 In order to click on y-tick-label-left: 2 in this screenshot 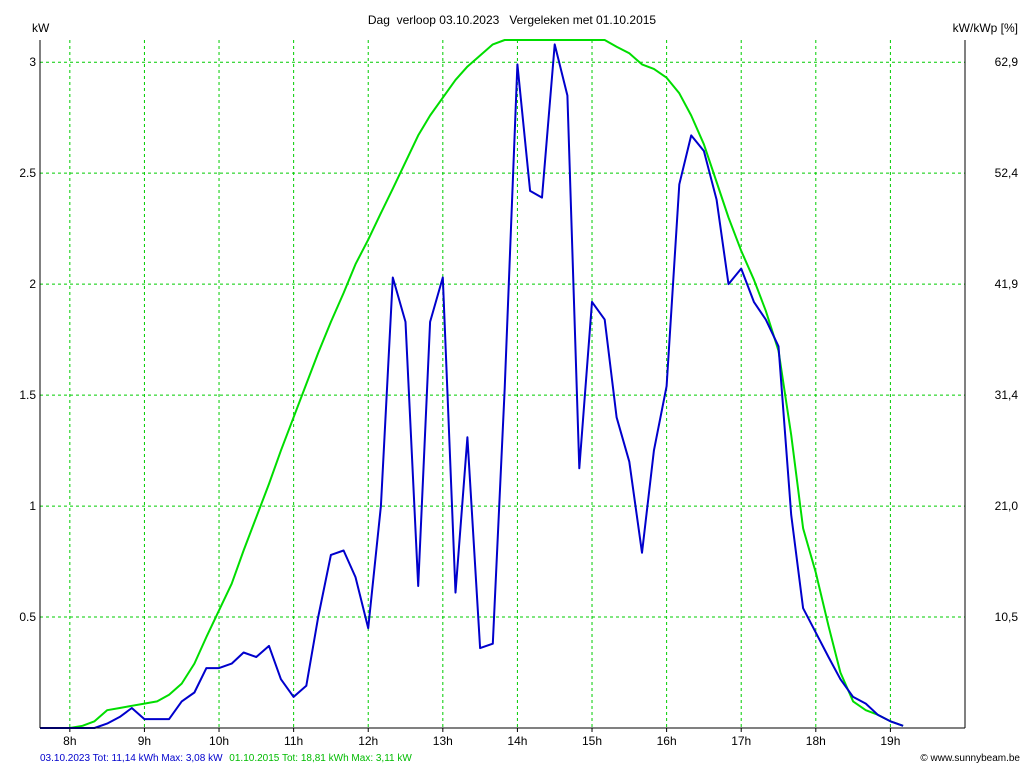, I will do `click(32, 284)`.